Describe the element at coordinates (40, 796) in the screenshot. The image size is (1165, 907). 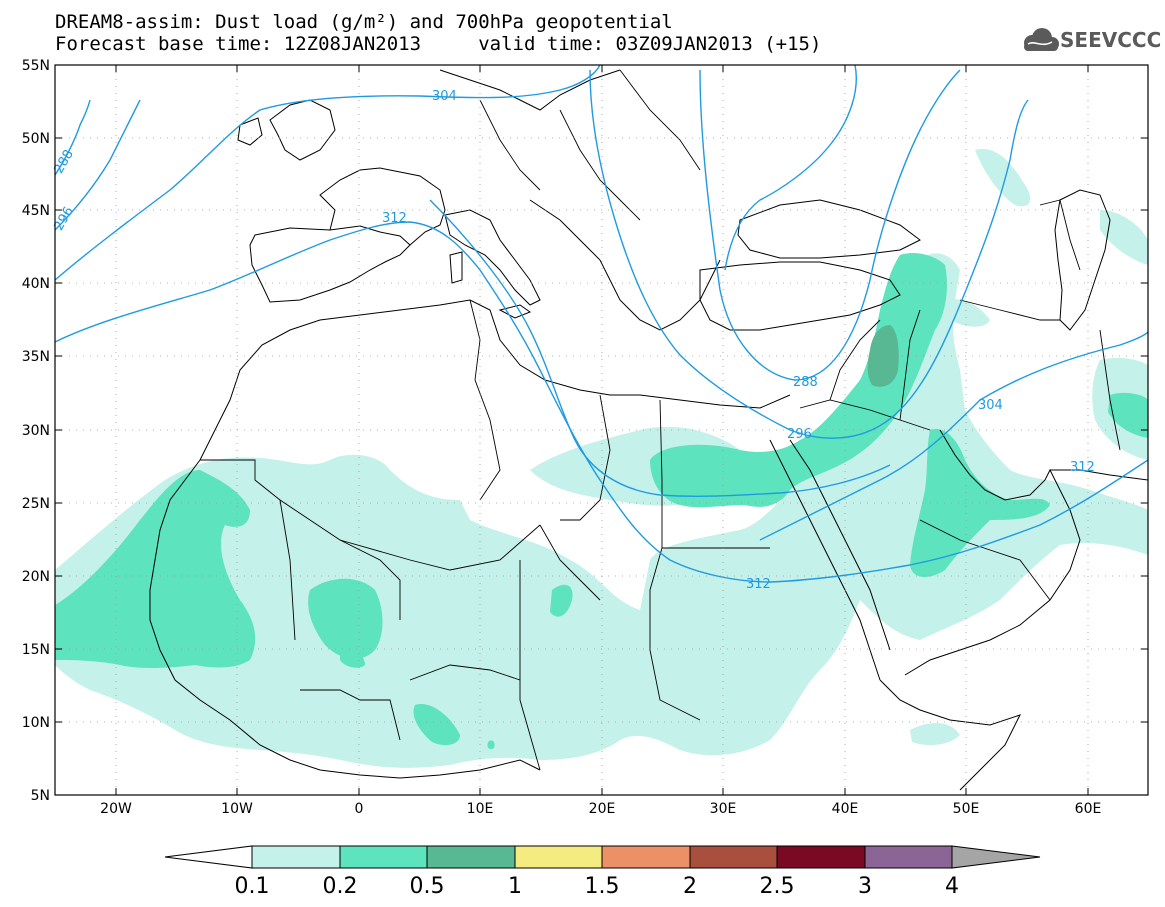
I see `lat-label: 5N` at that location.